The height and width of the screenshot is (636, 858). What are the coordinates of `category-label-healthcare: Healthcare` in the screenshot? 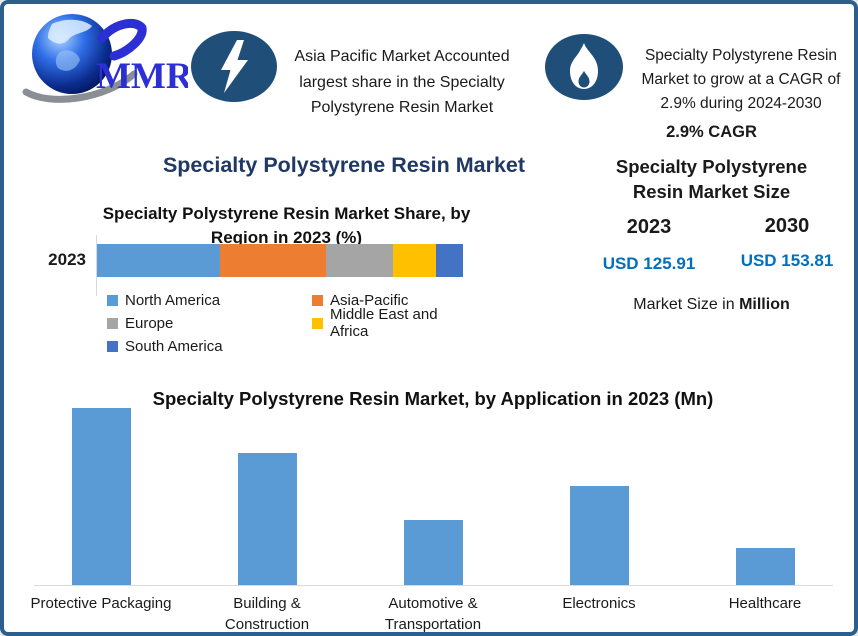 It's located at (765, 603).